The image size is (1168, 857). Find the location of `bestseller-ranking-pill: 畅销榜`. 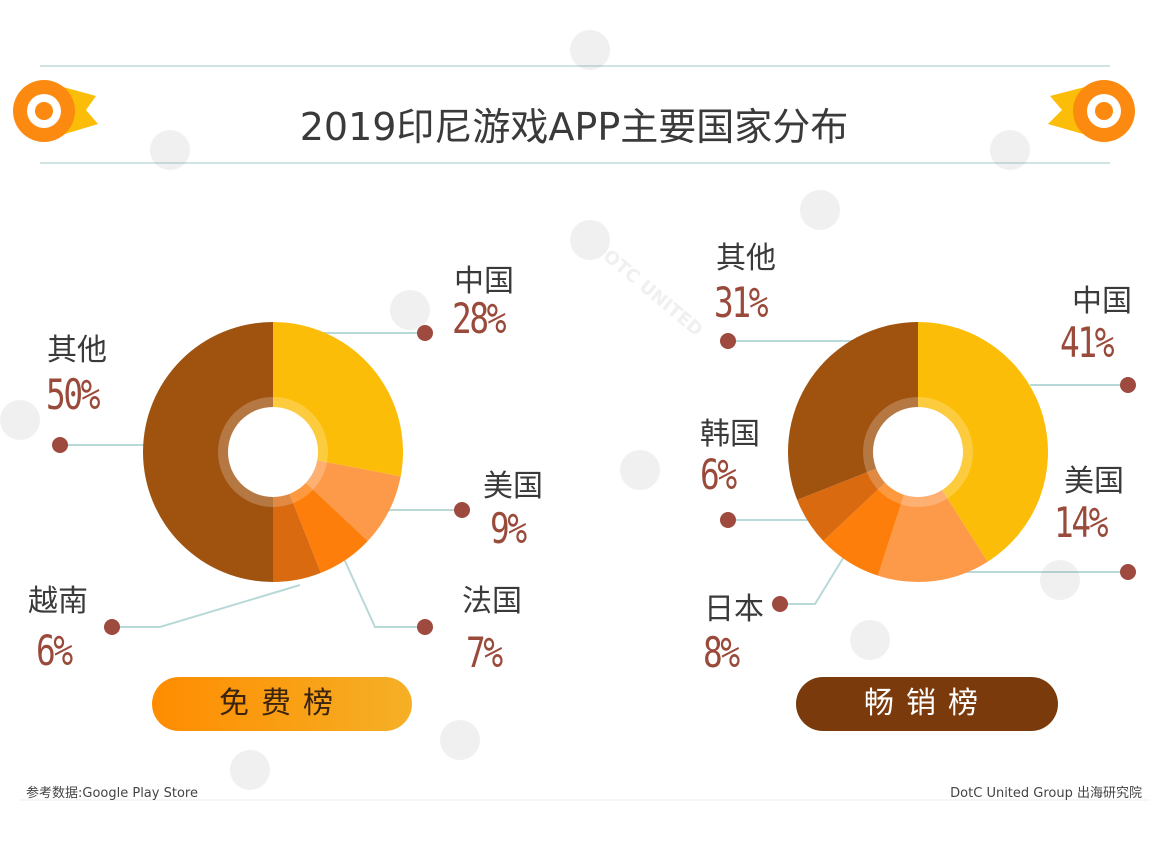

bestseller-ranking-pill: 畅销榜 is located at coordinates (927, 704).